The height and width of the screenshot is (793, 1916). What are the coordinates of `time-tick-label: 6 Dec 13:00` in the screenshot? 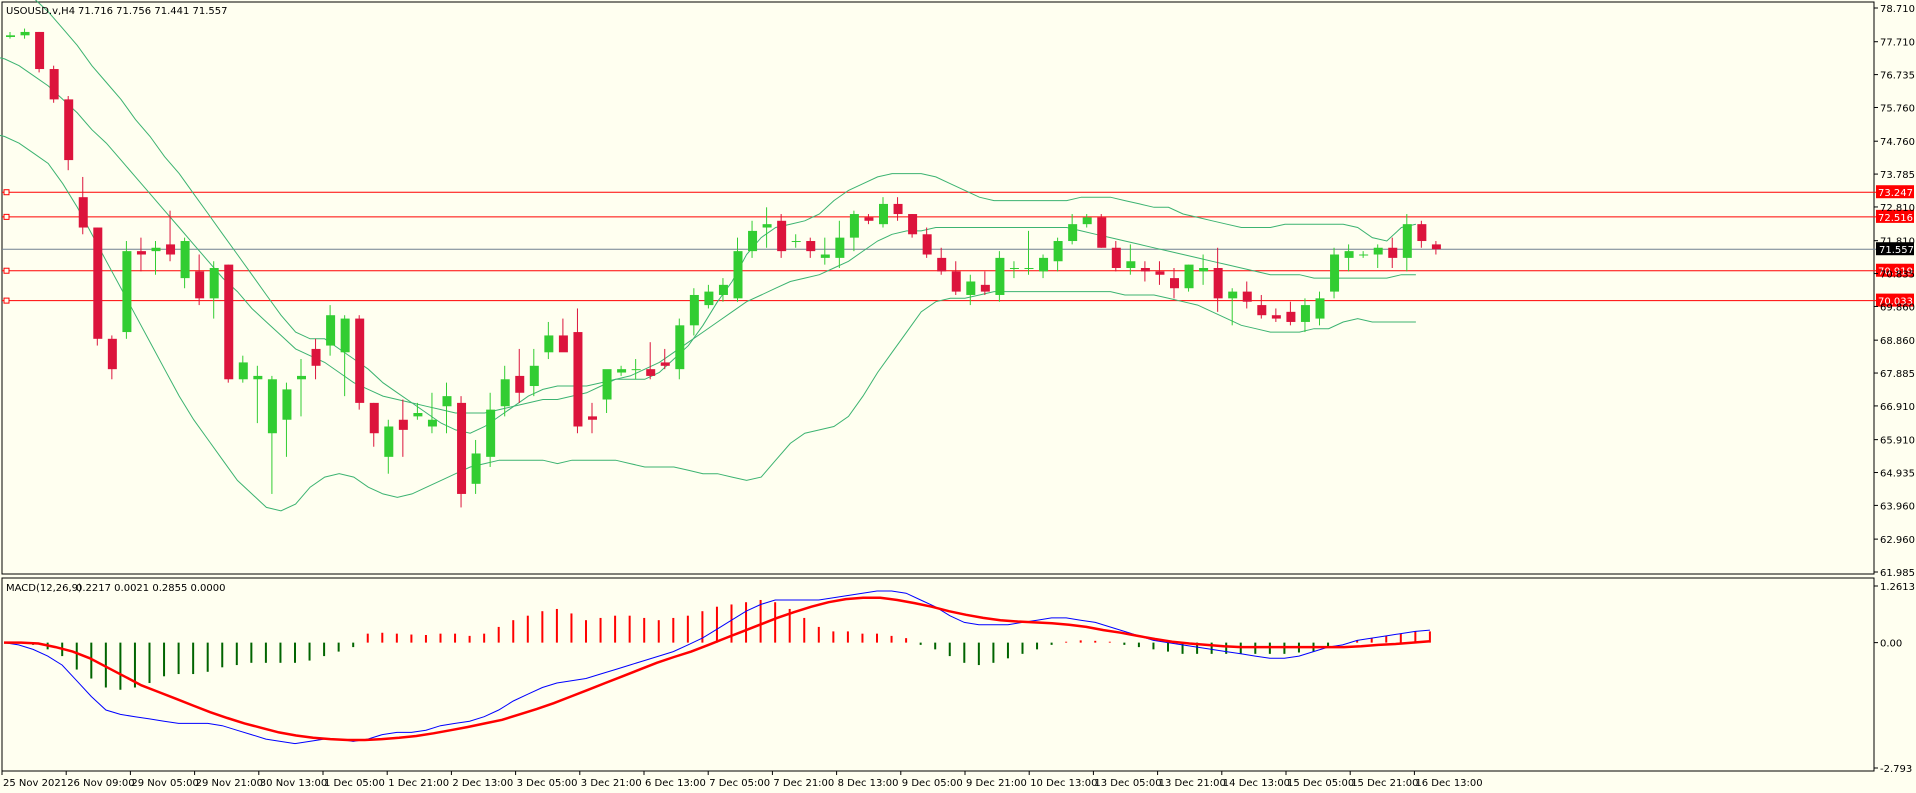 It's located at (675, 783).